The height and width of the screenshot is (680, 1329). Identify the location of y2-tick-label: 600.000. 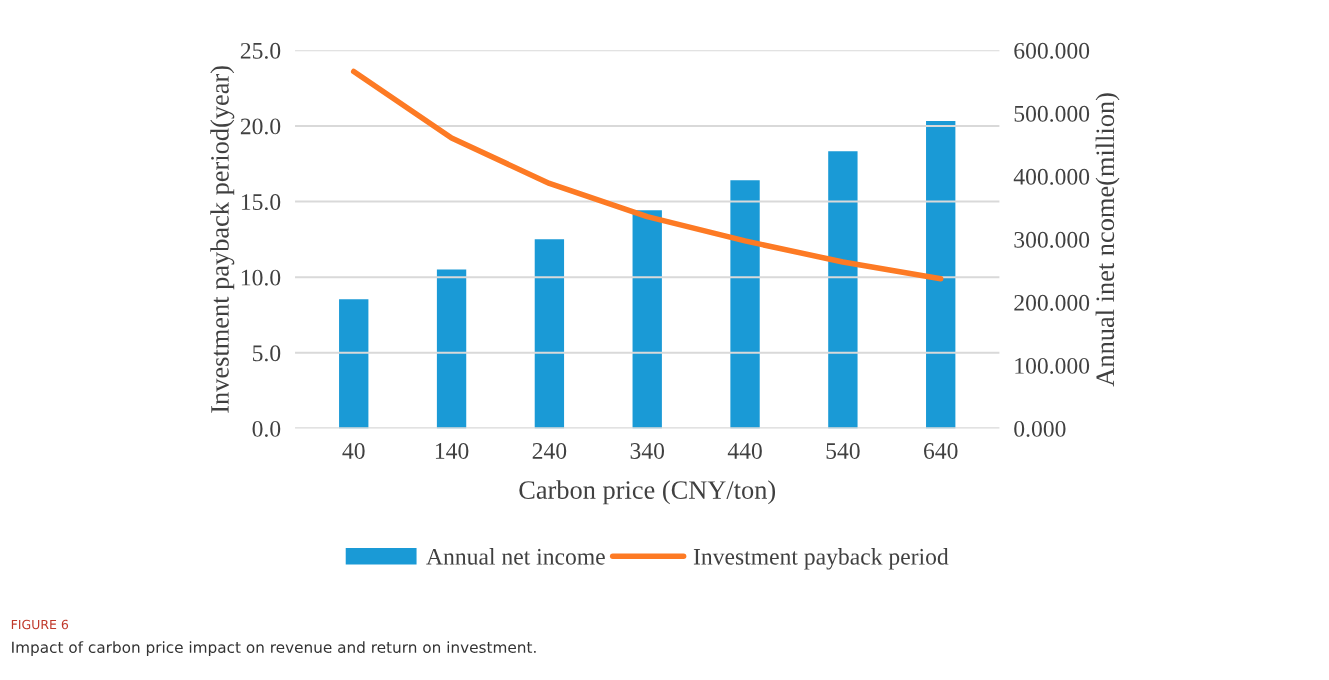
(1052, 50).